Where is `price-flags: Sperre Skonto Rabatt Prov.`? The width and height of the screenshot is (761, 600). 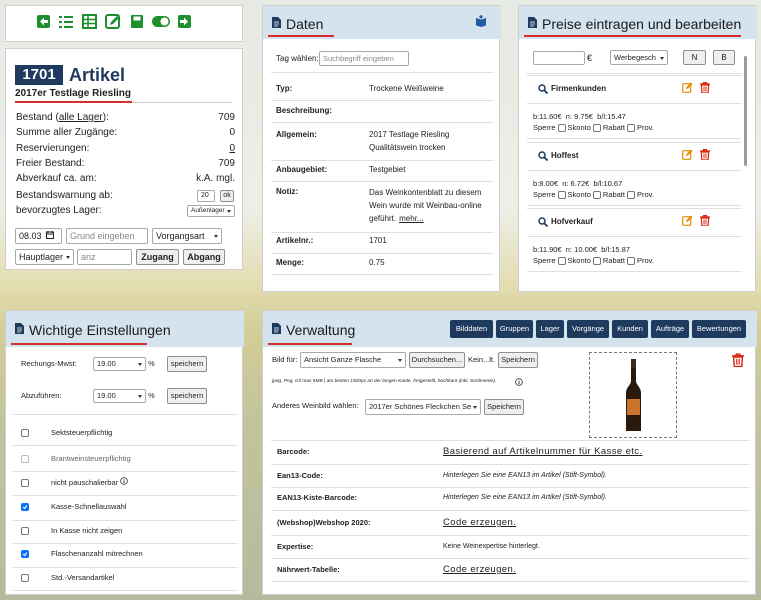
price-flags: Sperre Skonto Rabatt Prov. is located at coordinates (593, 128).